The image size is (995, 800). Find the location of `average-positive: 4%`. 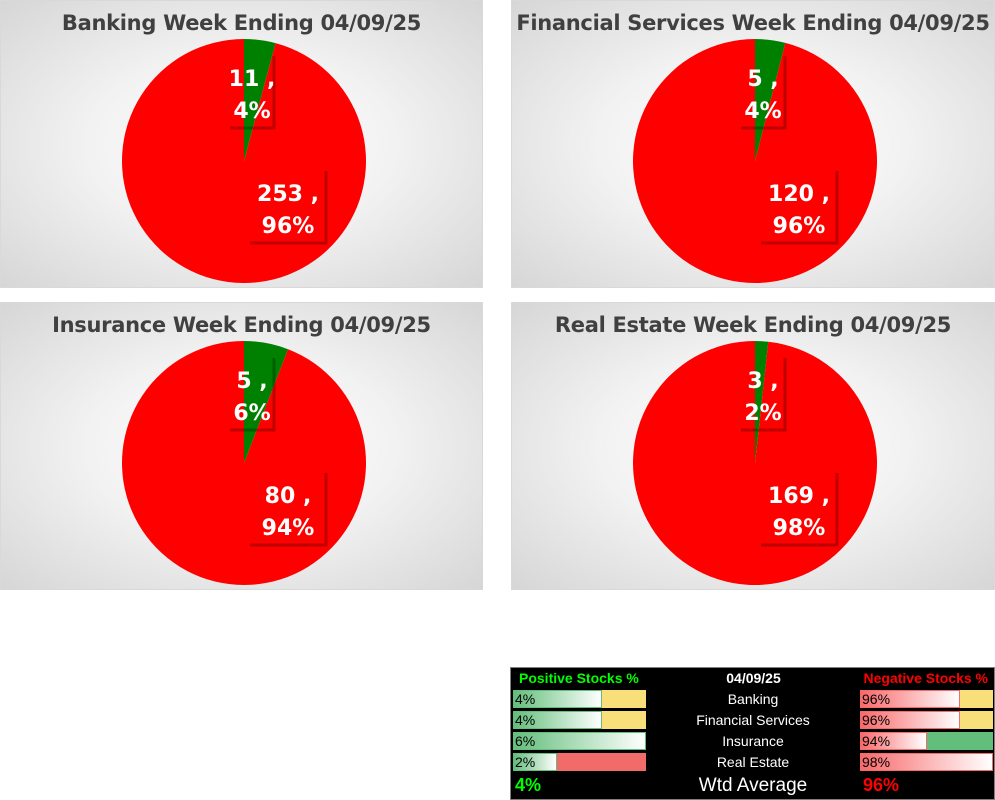

average-positive: 4% is located at coordinates (528, 785).